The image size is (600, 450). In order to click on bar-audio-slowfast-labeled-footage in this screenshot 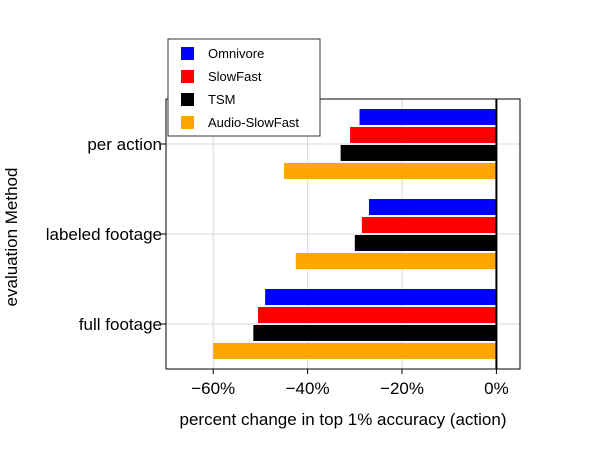, I will do `click(396, 261)`.